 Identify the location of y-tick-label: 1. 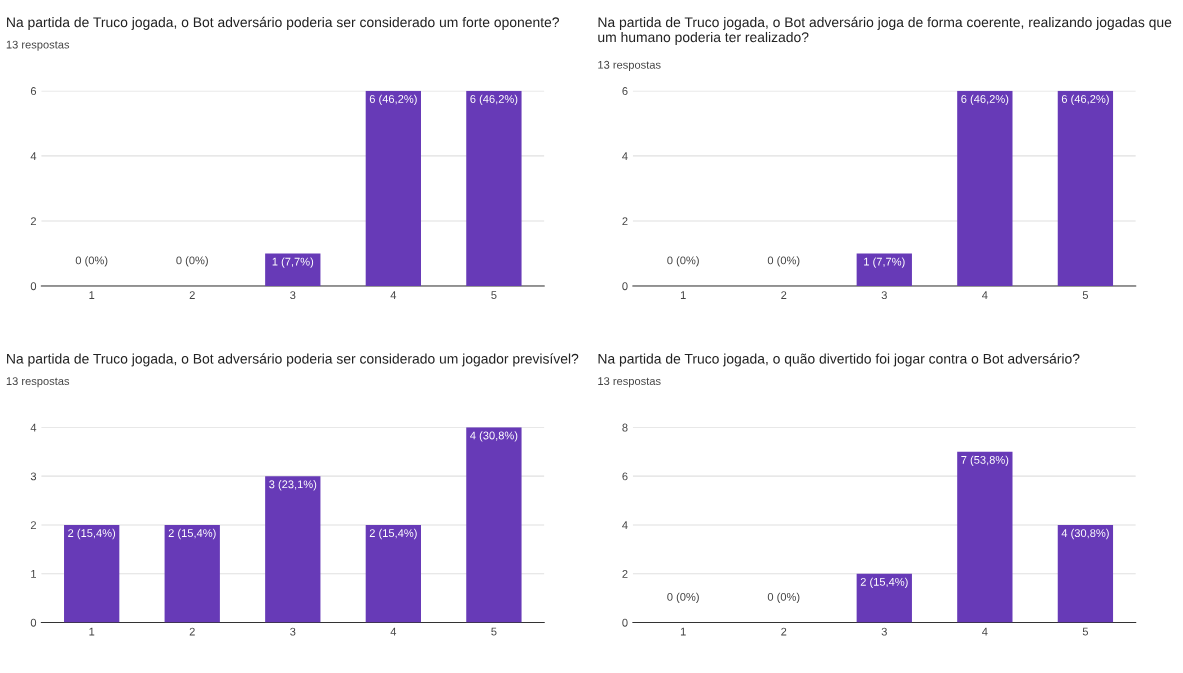
(33, 574).